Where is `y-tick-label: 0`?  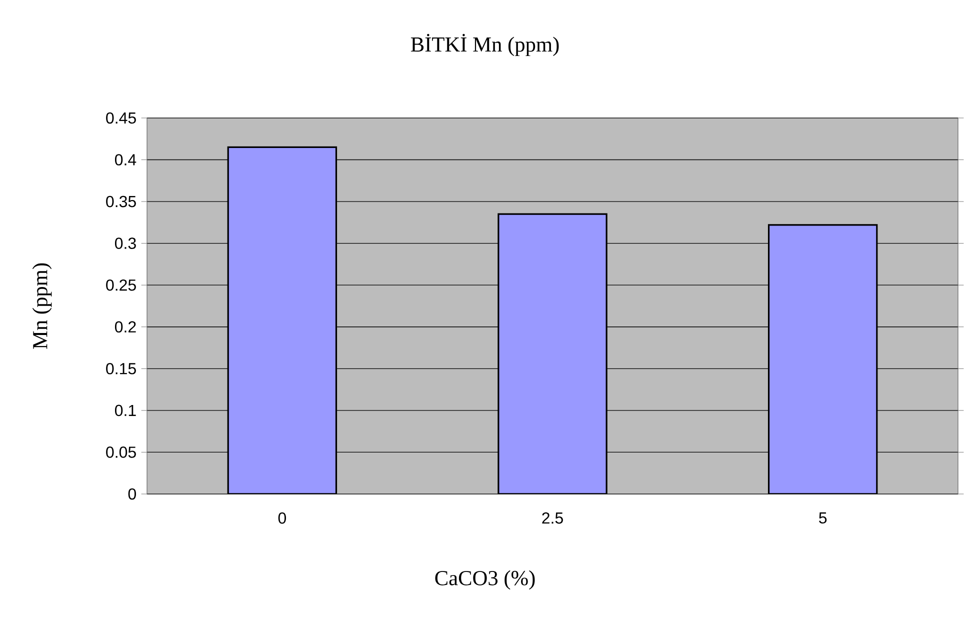 y-tick-label: 0 is located at coordinates (132, 494).